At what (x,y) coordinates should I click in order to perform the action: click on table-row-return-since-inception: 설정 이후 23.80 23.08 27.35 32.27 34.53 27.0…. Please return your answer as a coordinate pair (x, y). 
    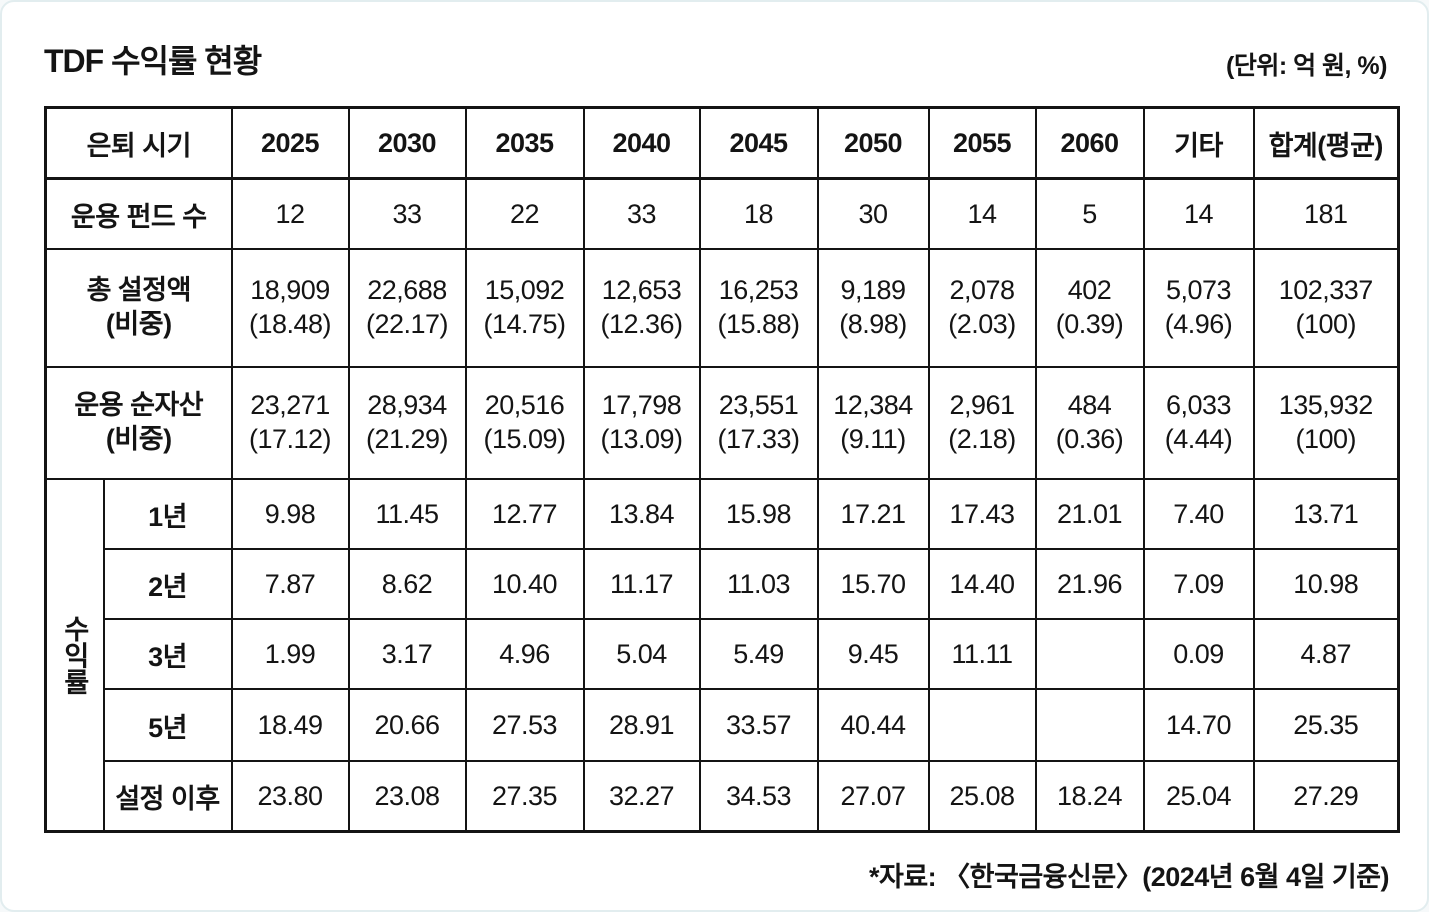
    Looking at the image, I should click on (723, 796).